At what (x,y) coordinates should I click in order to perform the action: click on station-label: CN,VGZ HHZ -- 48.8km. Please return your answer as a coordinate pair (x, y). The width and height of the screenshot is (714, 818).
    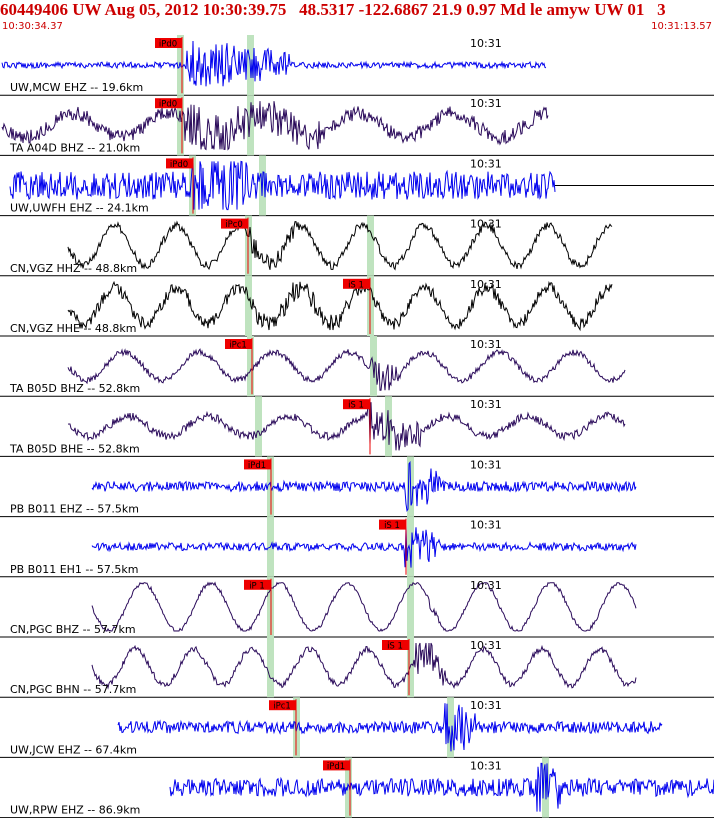
    Looking at the image, I should click on (73, 268).